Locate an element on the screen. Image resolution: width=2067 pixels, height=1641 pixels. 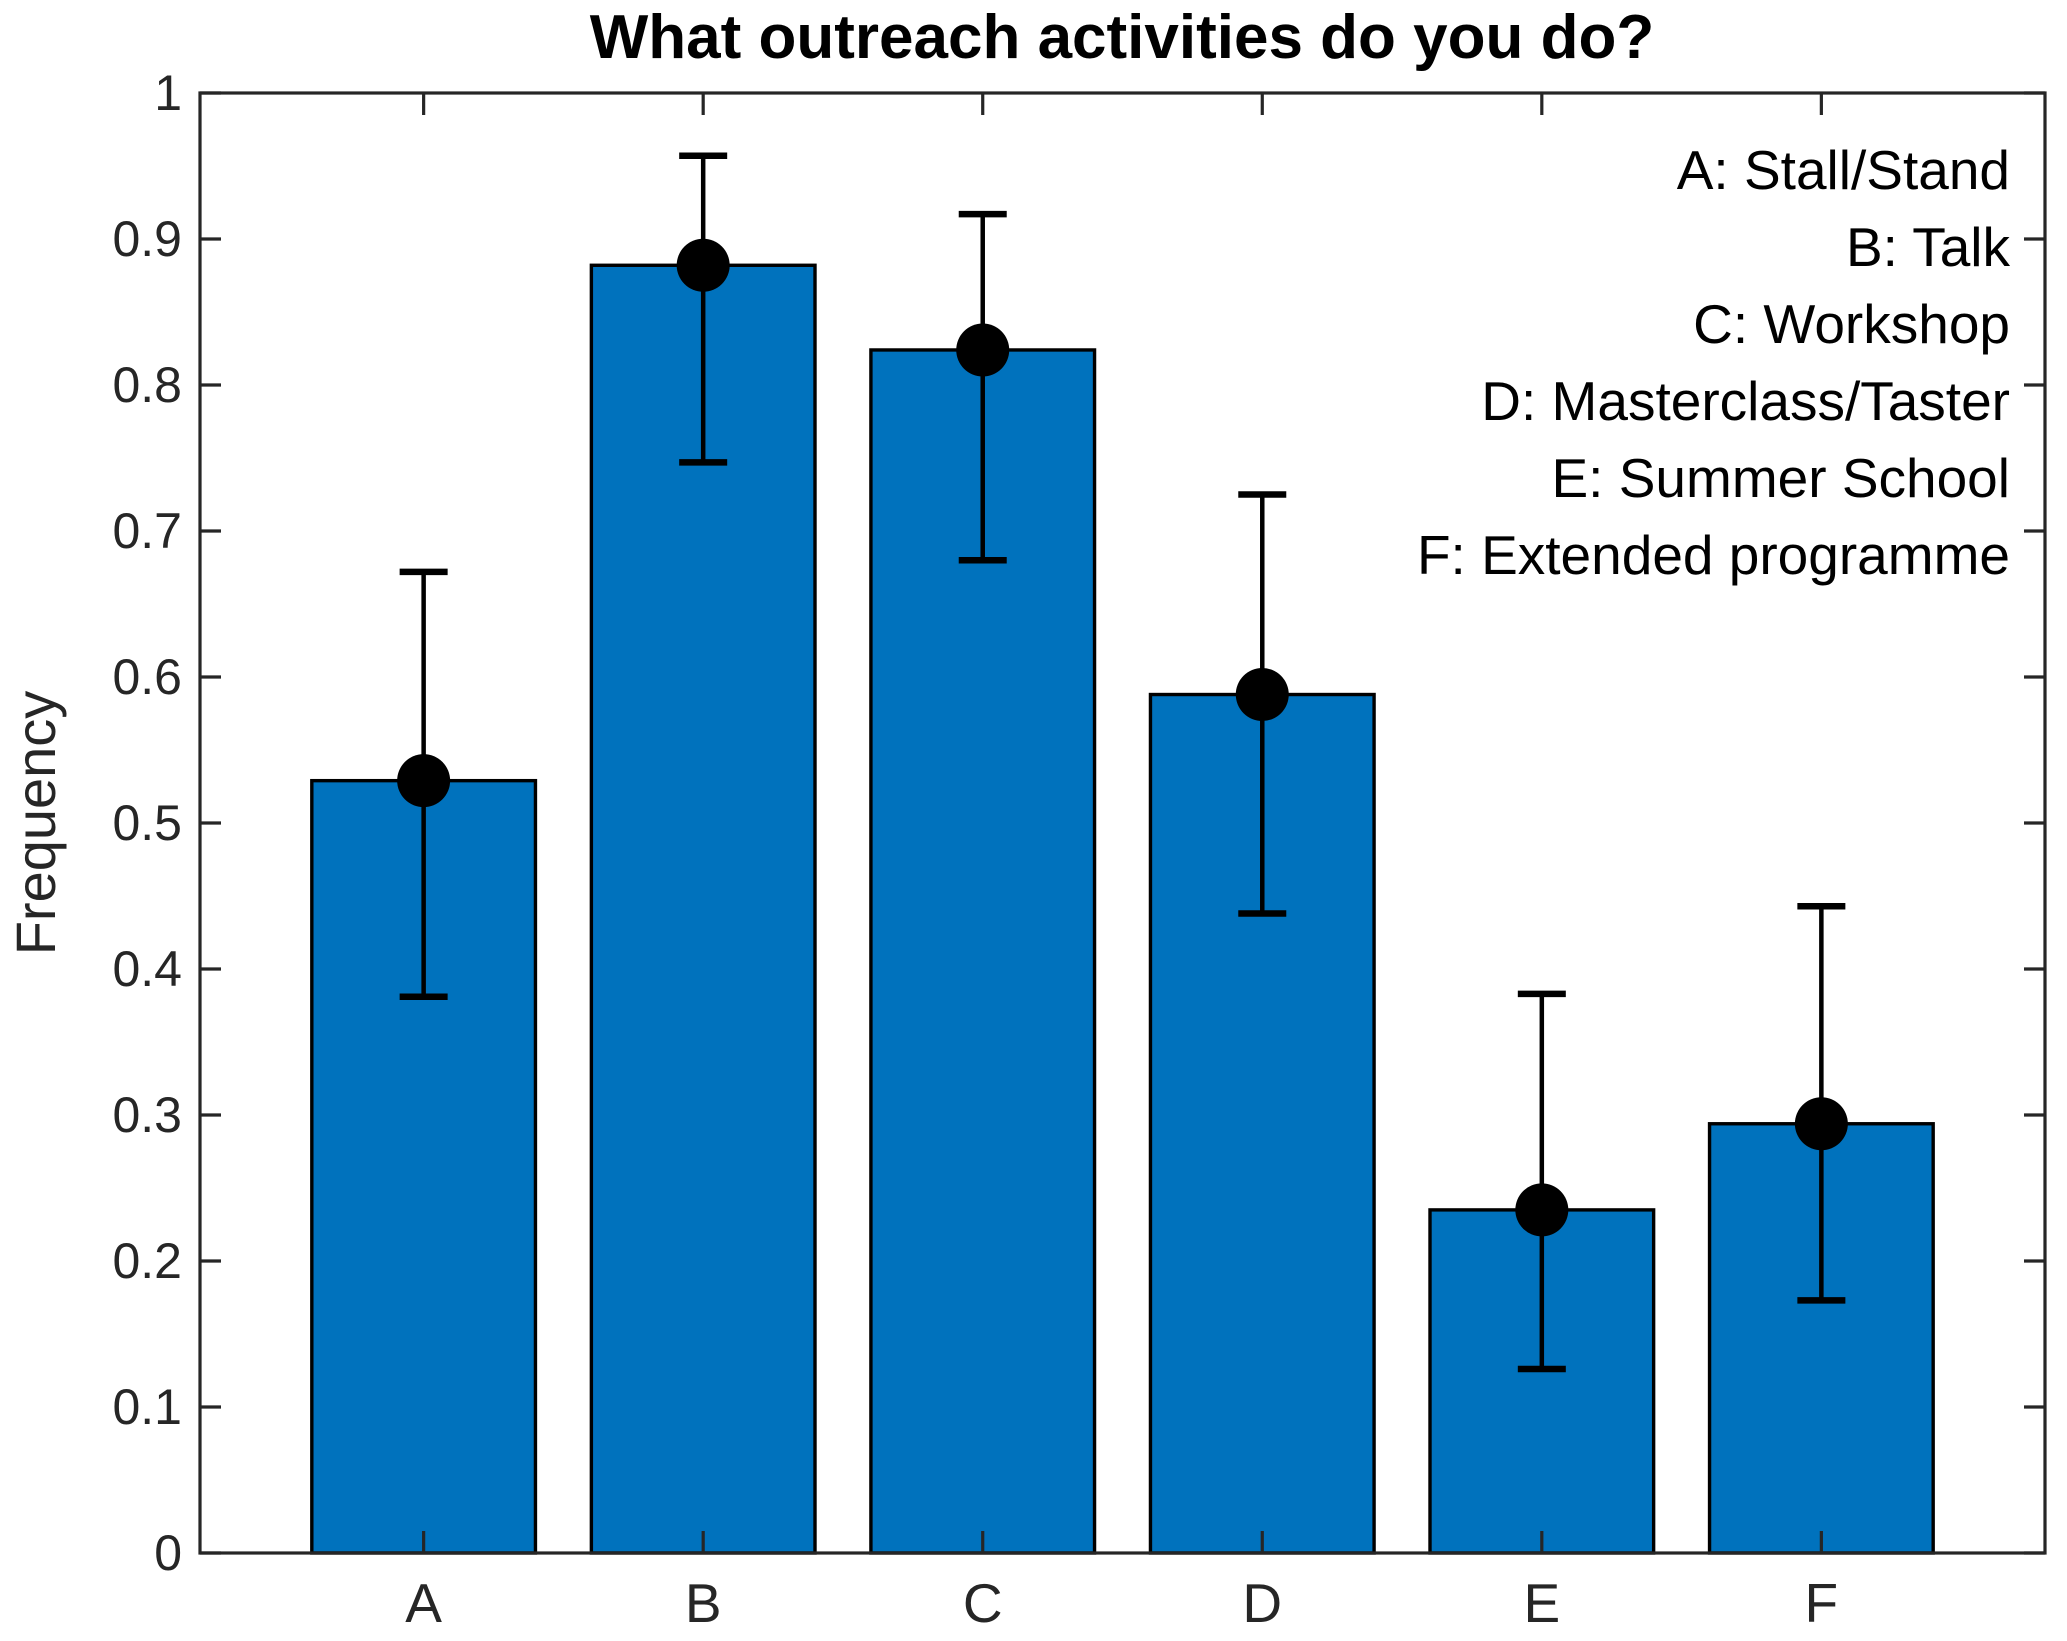
marker-F is located at coordinates (1821, 1124).